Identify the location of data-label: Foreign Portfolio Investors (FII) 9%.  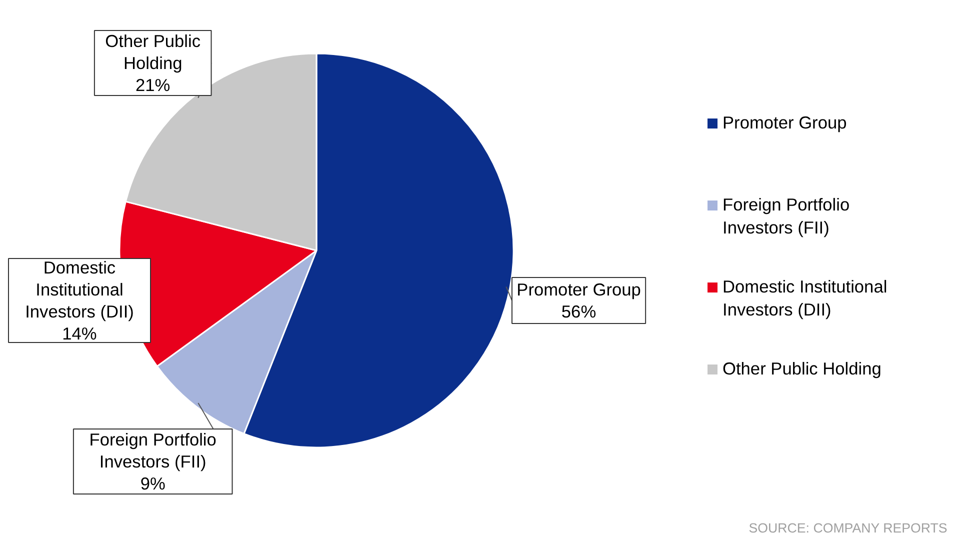
(152, 461).